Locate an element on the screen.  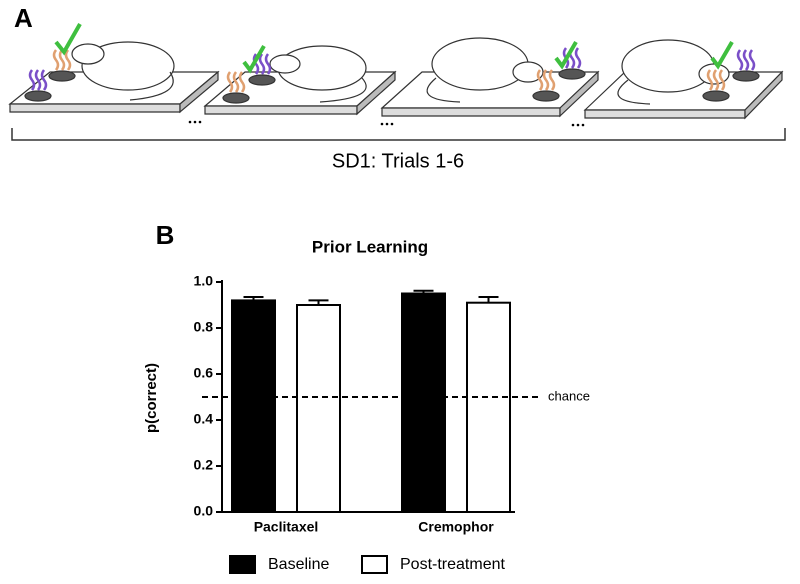
bracket is located at coordinates (398, 134).